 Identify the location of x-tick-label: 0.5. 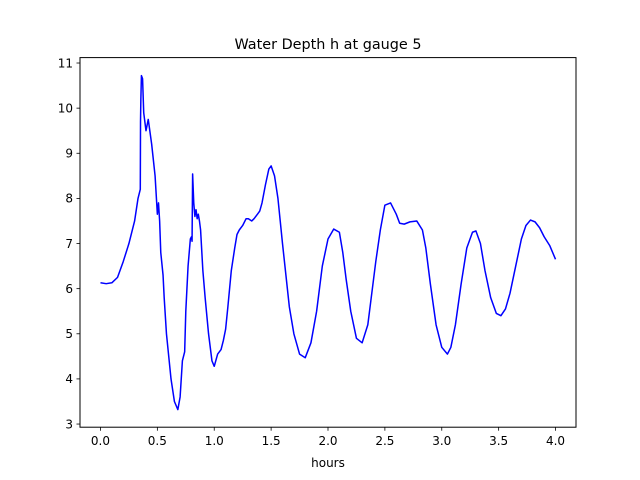
(157, 441).